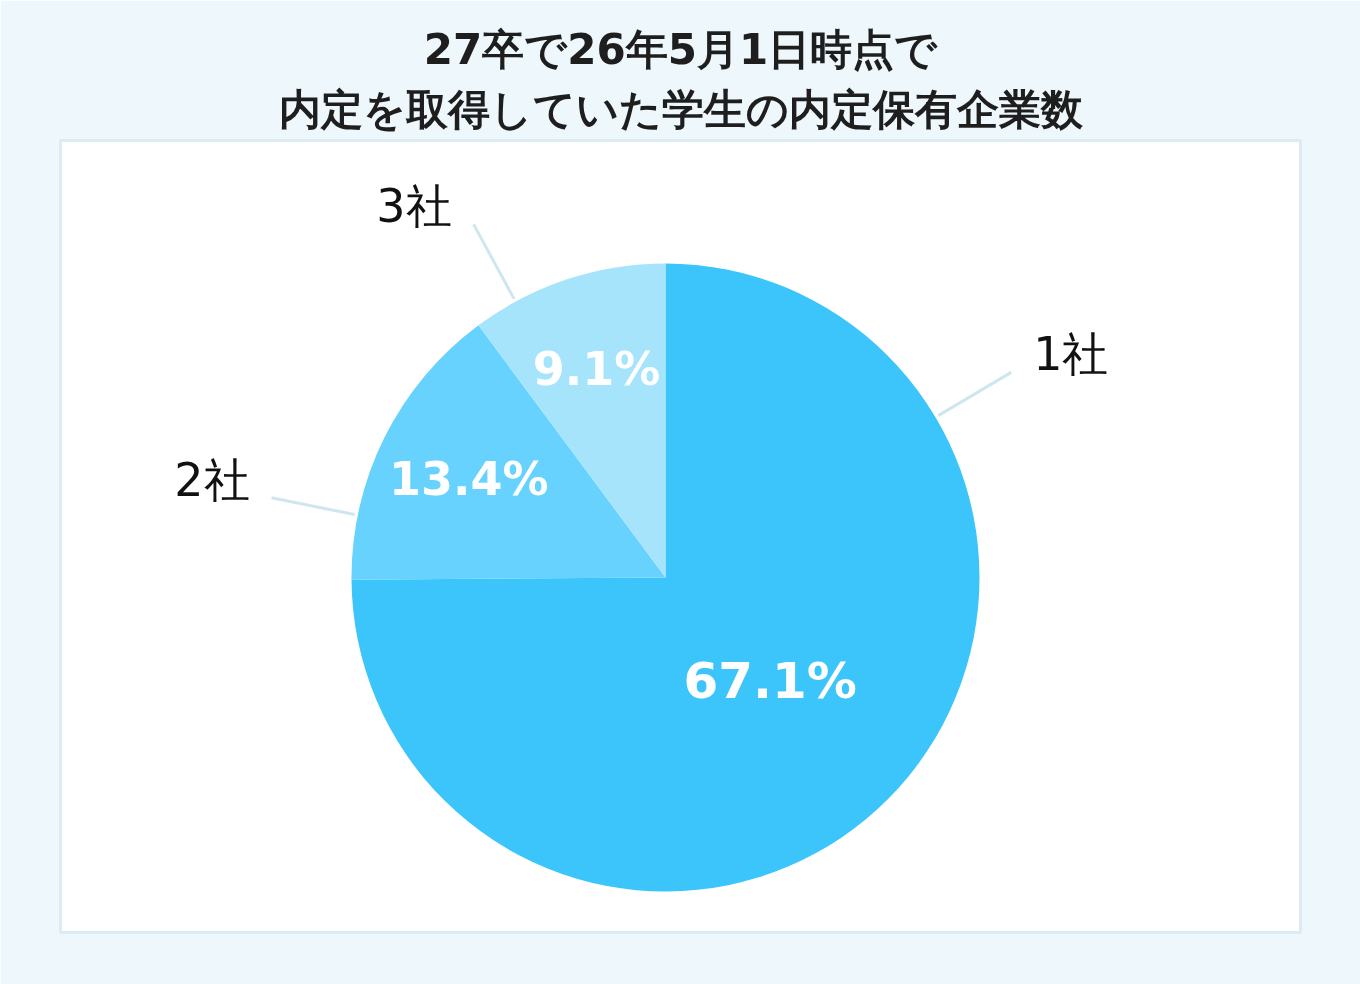  Describe the element at coordinates (212, 479) in the screenshot. I see `slice-label: 2社` at that location.